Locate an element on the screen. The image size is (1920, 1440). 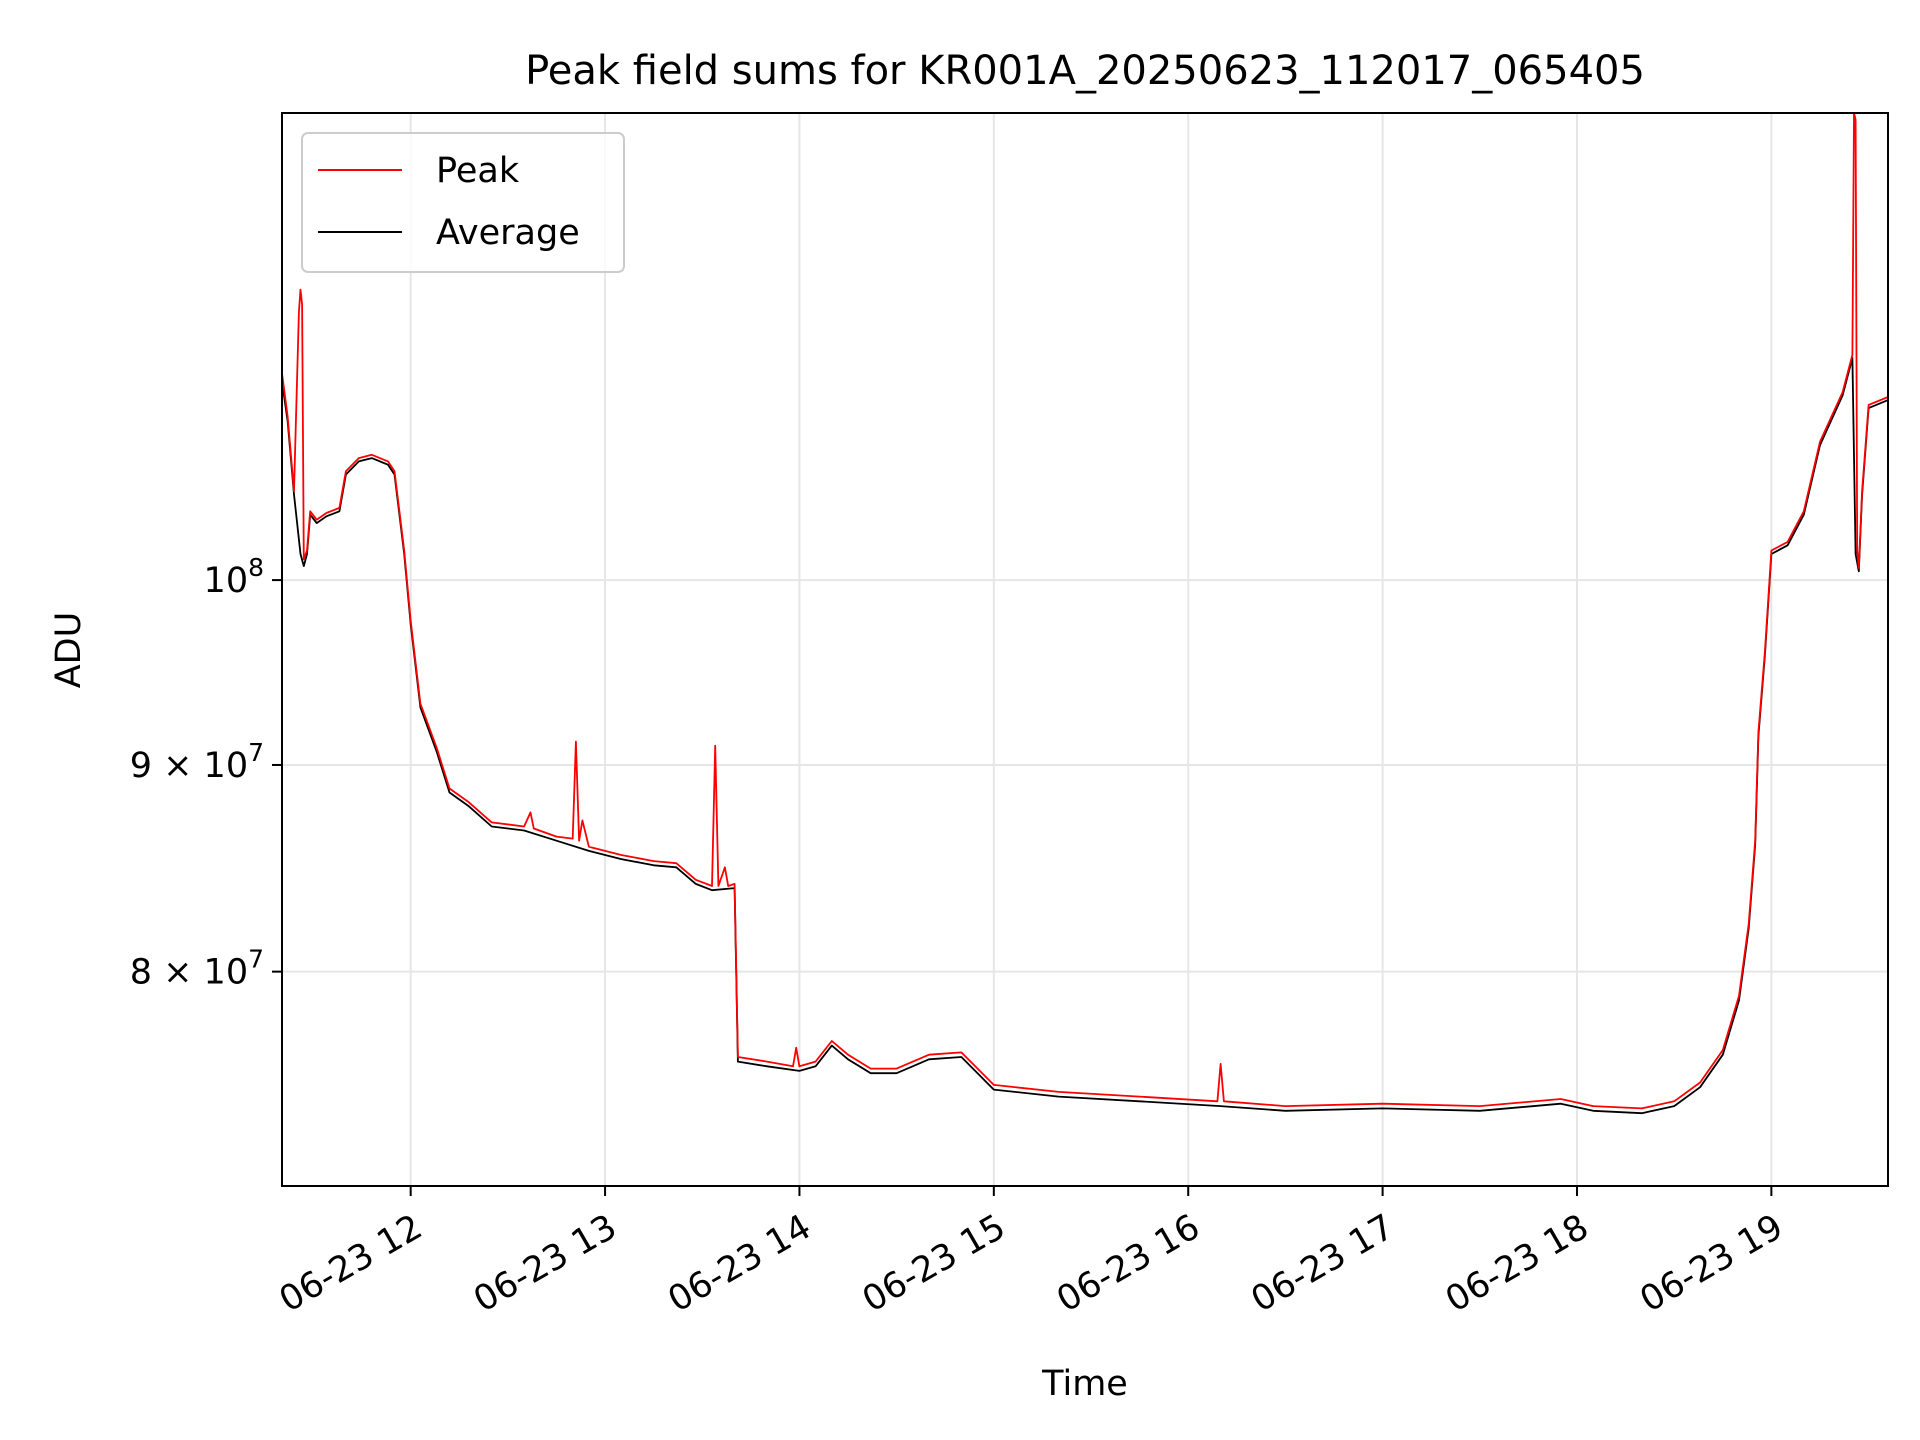
legend-box is located at coordinates (463, 202).